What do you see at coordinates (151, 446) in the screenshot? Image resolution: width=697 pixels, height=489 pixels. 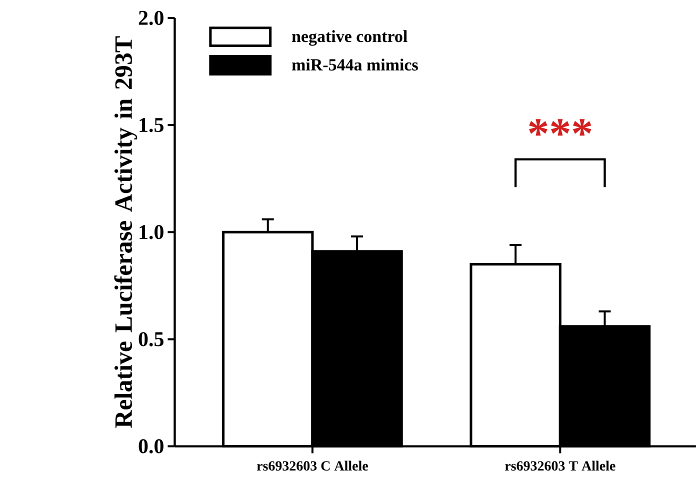 I see `y-tick-label: 0.0` at bounding box center [151, 446].